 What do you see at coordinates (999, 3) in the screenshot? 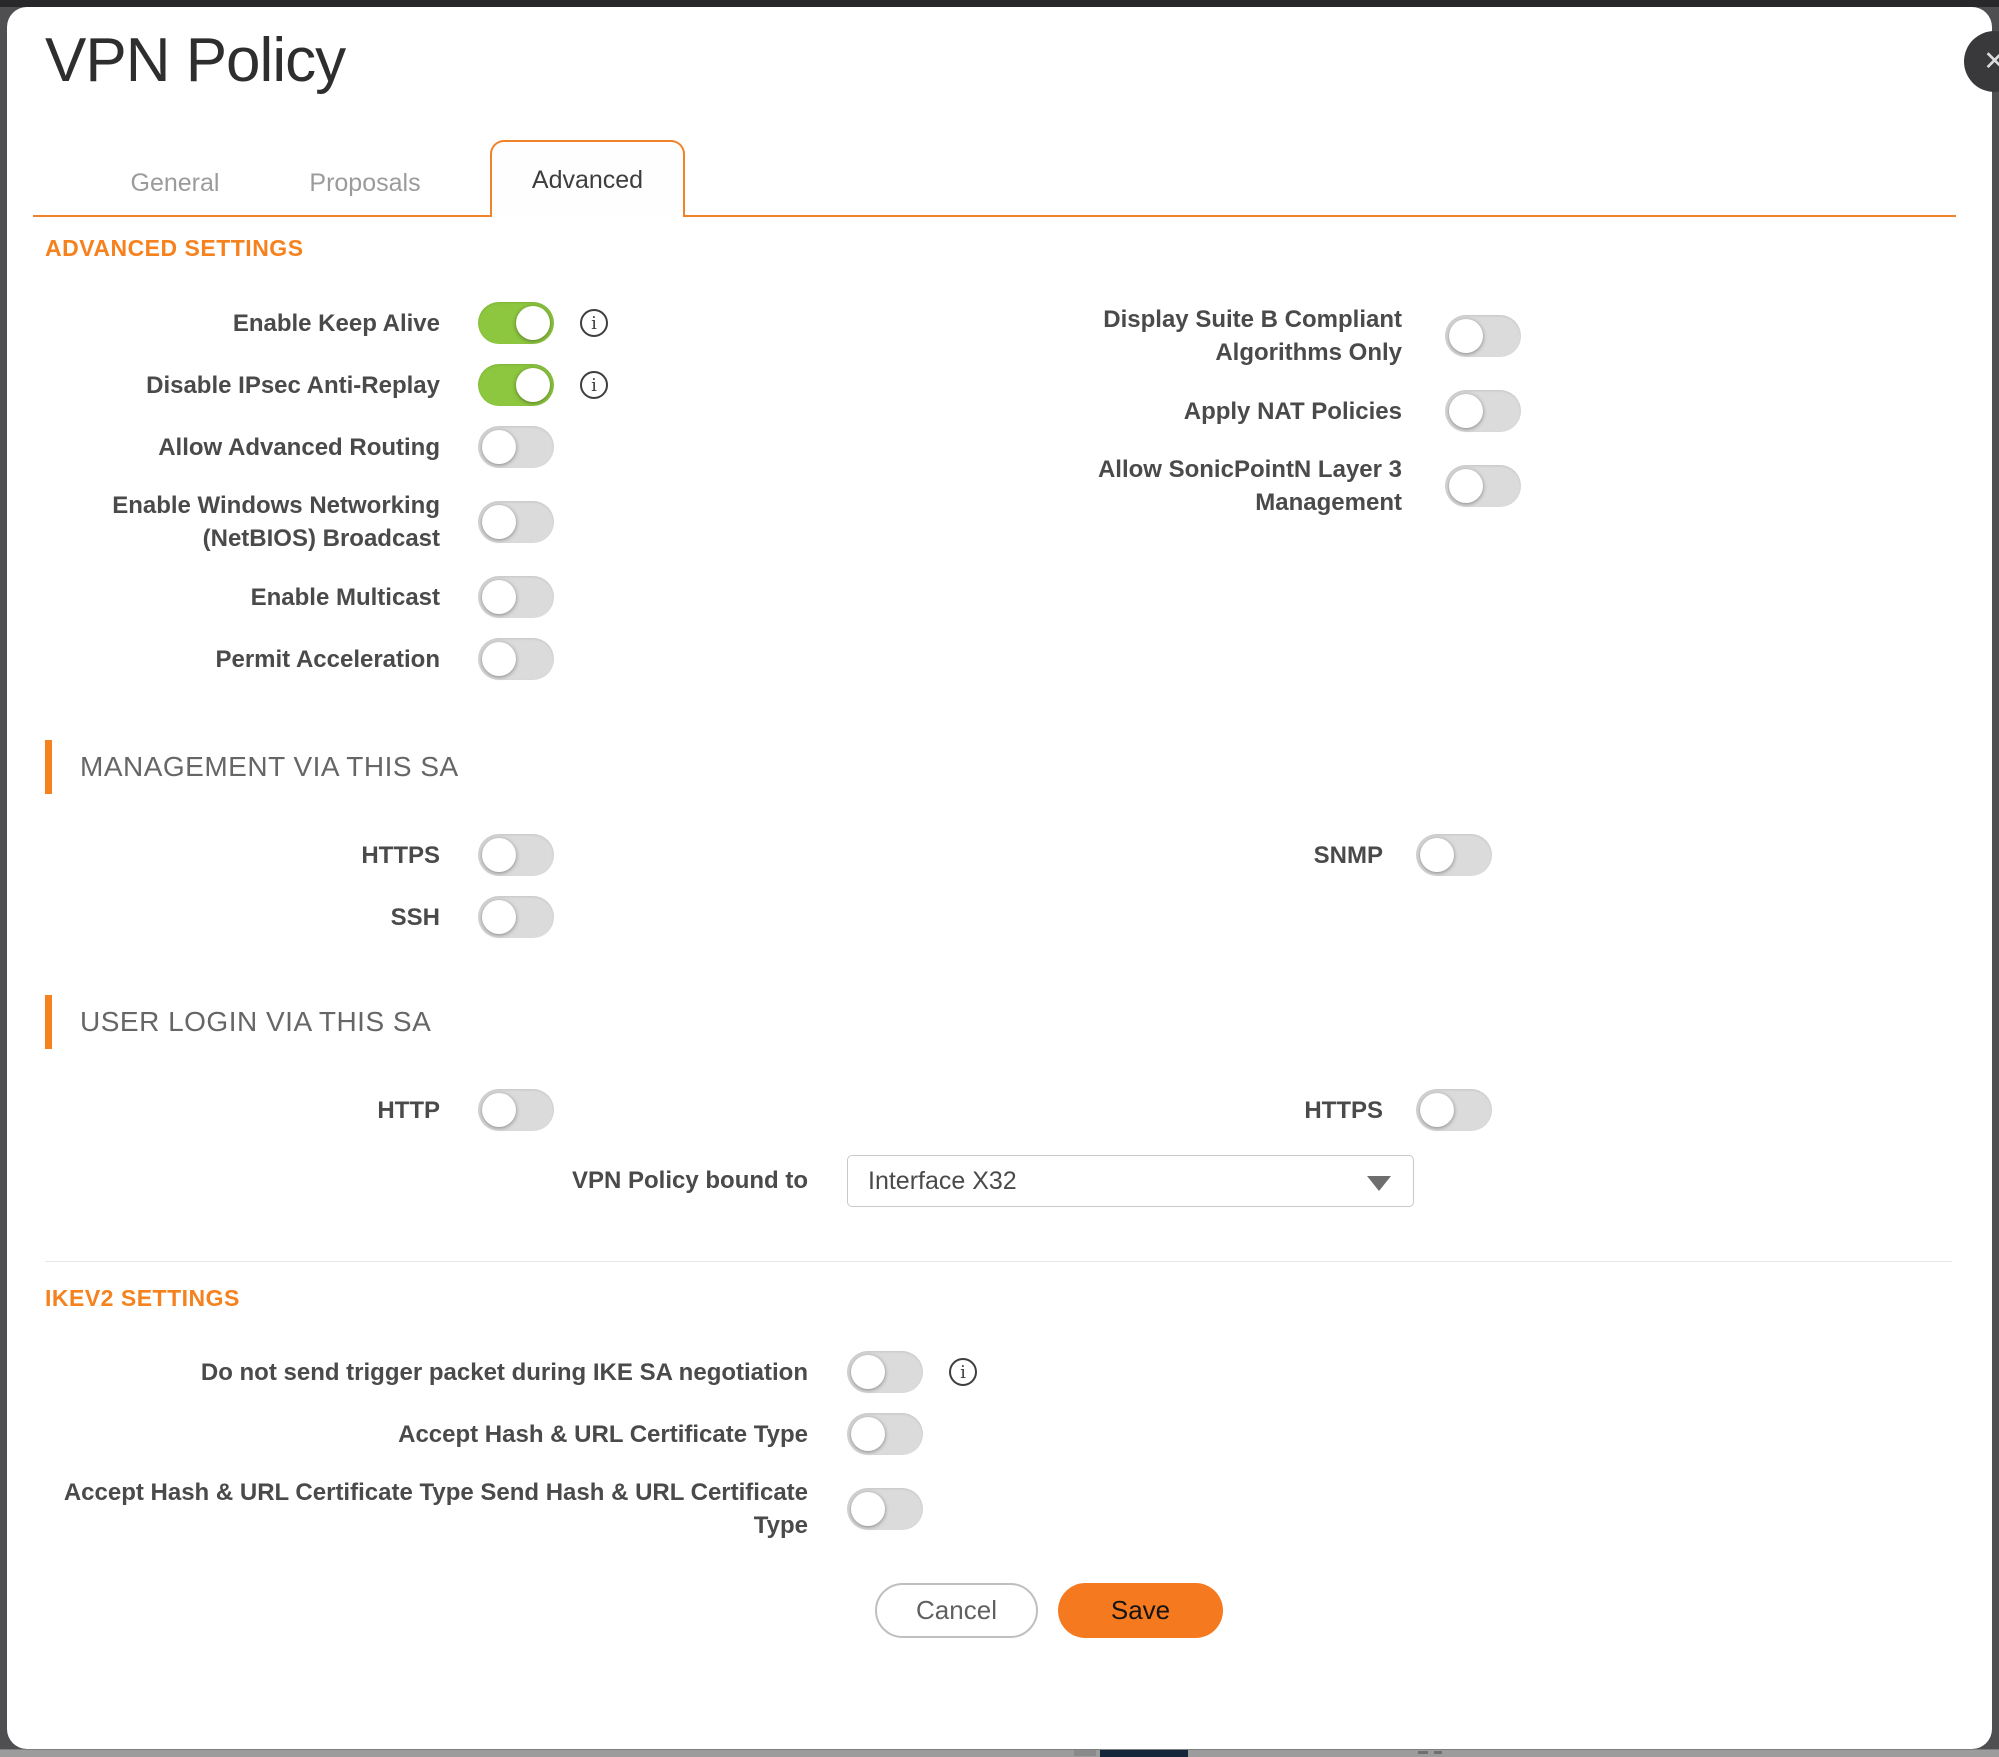
I see `backdrop-top-edge` at bounding box center [999, 3].